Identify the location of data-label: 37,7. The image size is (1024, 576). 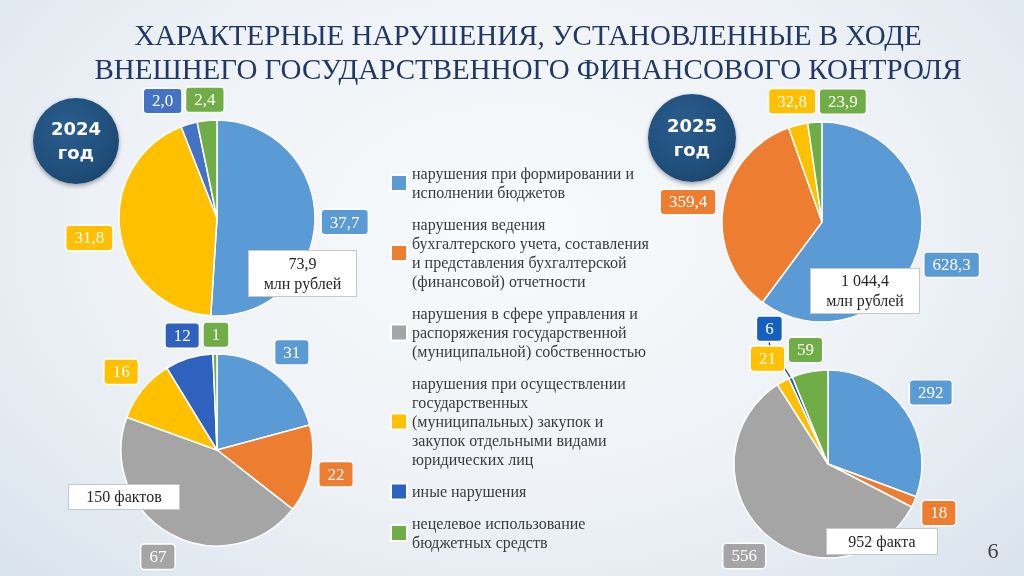
(345, 222).